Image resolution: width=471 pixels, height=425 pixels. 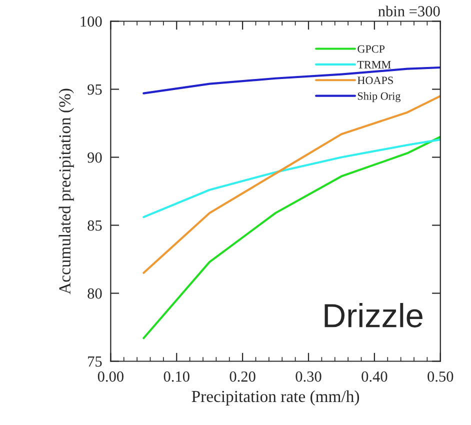 What do you see at coordinates (66, 191) in the screenshot?
I see `y-axis-title: Accumulated precipitation (%)` at bounding box center [66, 191].